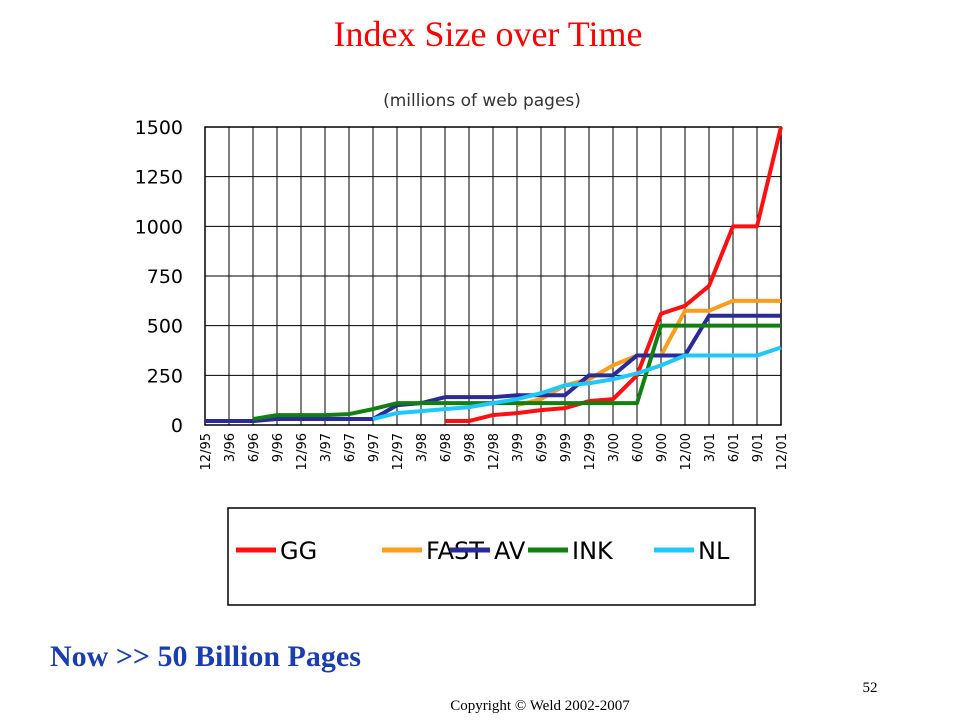 The height and width of the screenshot is (720, 960). Describe the element at coordinates (758, 447) in the screenshot. I see `x-tick-label: 9/01` at that location.